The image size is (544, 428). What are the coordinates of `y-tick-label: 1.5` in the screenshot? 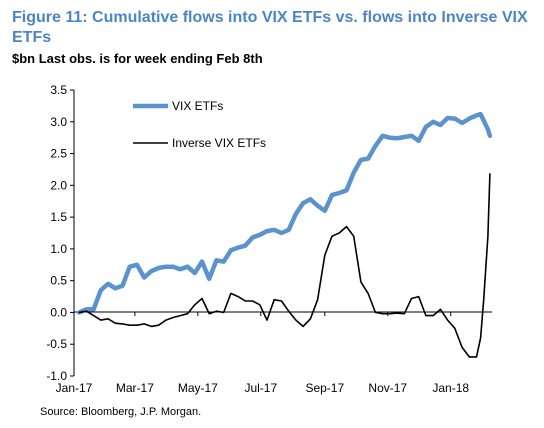 It's located at (58, 217).